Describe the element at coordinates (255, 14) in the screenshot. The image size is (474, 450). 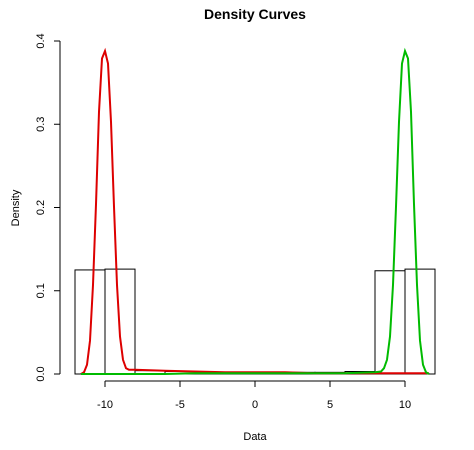
I see `chart-title: Density Curves` at that location.